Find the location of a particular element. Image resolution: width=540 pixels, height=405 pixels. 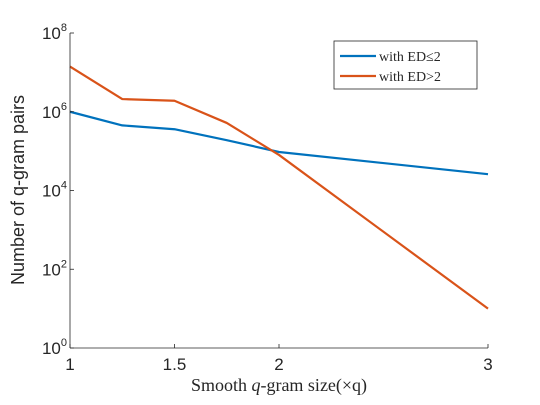

x-axis-label-suffix: -gram size(×q) is located at coordinates (313, 385).